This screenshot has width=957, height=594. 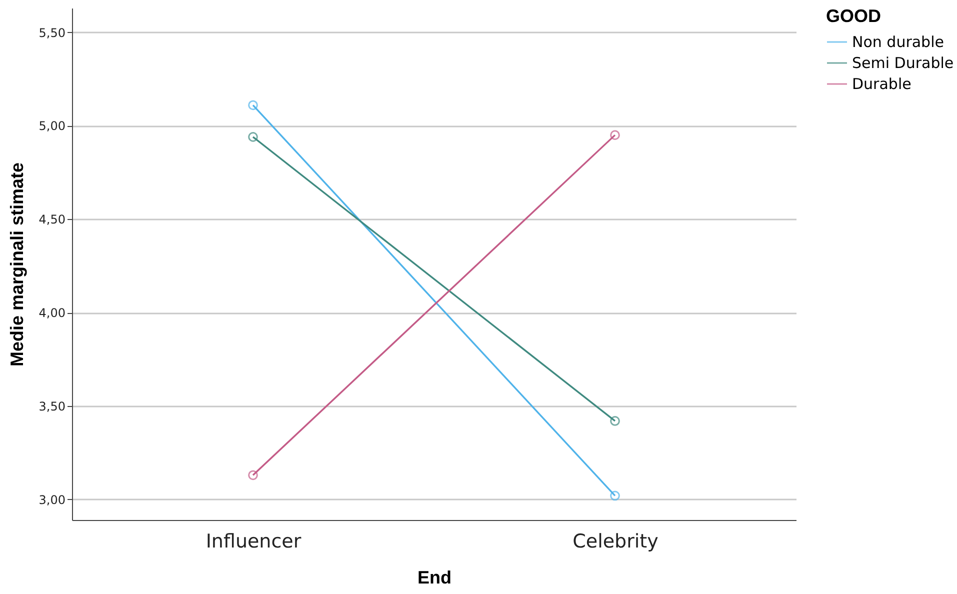 What do you see at coordinates (254, 541) in the screenshot?
I see `x-tick-label: Influencer` at bounding box center [254, 541].